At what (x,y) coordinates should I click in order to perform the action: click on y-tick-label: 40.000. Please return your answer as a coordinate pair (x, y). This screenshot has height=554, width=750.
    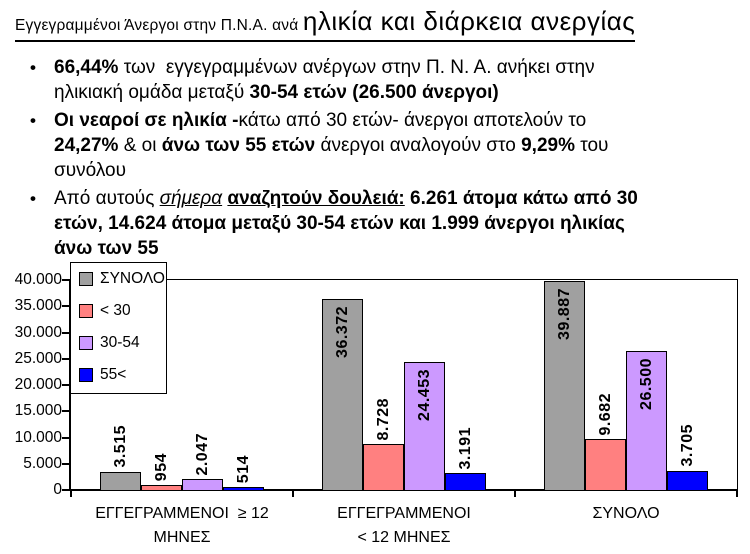
    Looking at the image, I should click on (38, 279).